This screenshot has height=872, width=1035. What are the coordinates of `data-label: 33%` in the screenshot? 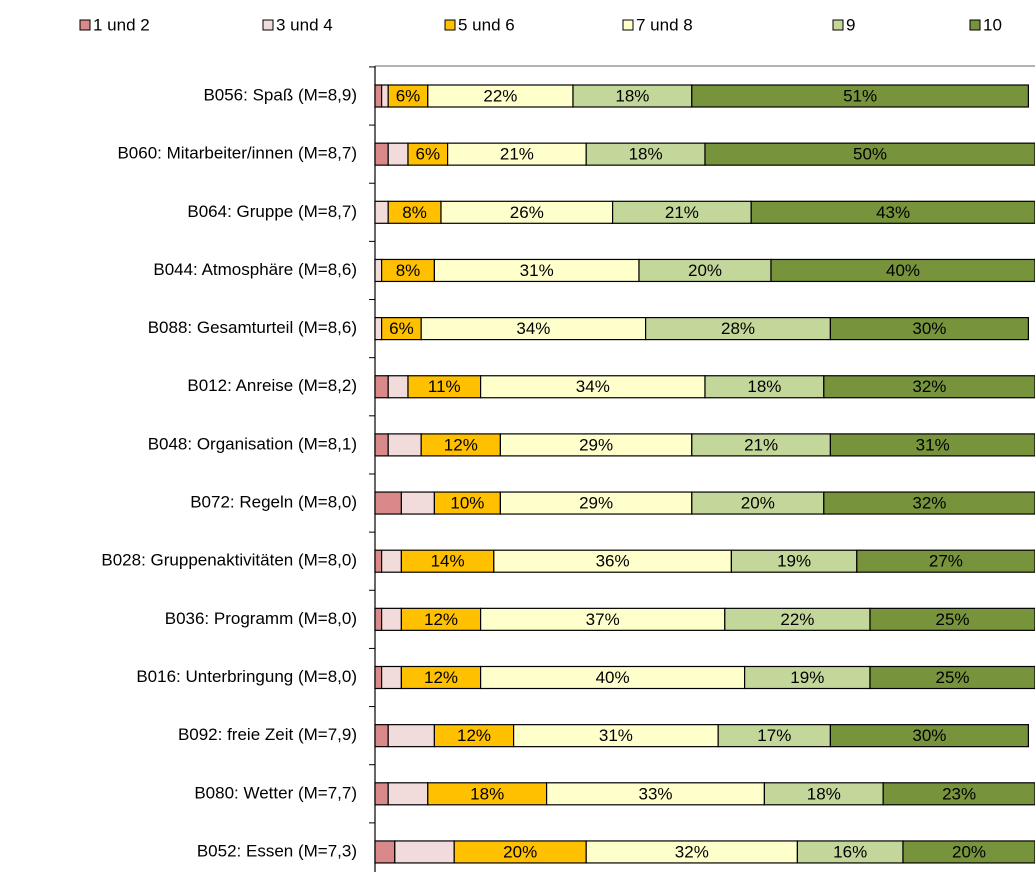 It's located at (655, 793).